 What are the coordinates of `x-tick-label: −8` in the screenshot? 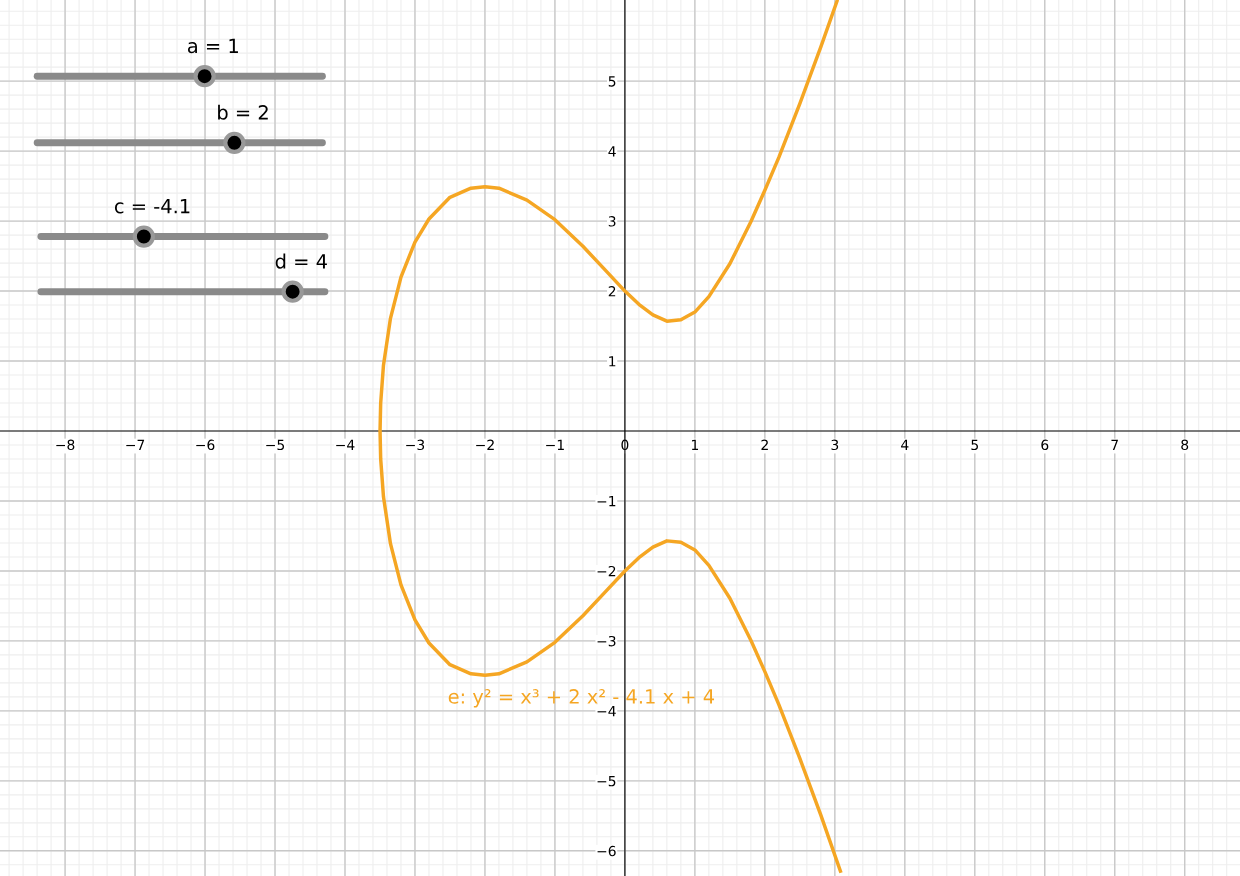 It's located at (65, 445).